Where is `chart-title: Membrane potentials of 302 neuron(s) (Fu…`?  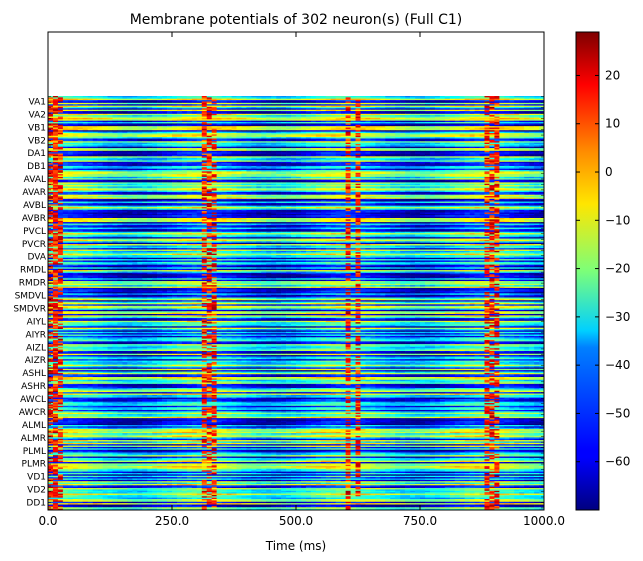
chart-title: Membrane potentials of 302 neuron(s) (Fu… is located at coordinates (296, 20).